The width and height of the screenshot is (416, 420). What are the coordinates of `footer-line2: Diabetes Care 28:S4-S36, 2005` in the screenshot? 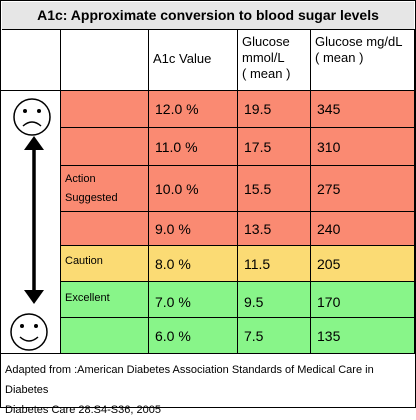 It's located at (83, 410).